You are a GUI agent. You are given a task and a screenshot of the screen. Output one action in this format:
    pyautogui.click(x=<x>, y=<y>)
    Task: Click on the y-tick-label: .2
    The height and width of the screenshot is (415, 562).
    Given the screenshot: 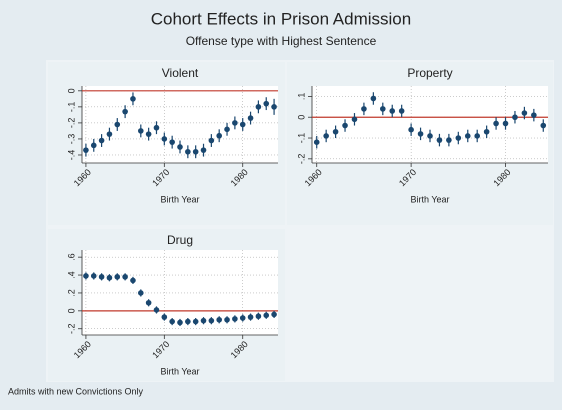 What is the action you would take?
    pyautogui.click(x=71, y=293)
    